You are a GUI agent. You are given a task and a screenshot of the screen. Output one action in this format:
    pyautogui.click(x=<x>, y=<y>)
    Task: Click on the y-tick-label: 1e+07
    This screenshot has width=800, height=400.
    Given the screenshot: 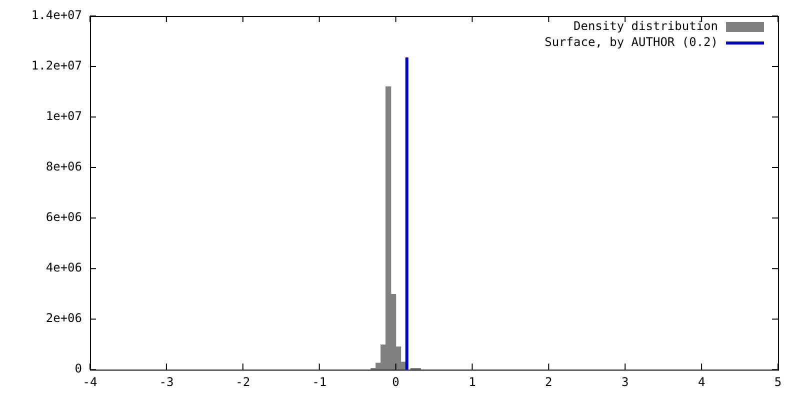 What is the action you would take?
    pyautogui.click(x=64, y=116)
    